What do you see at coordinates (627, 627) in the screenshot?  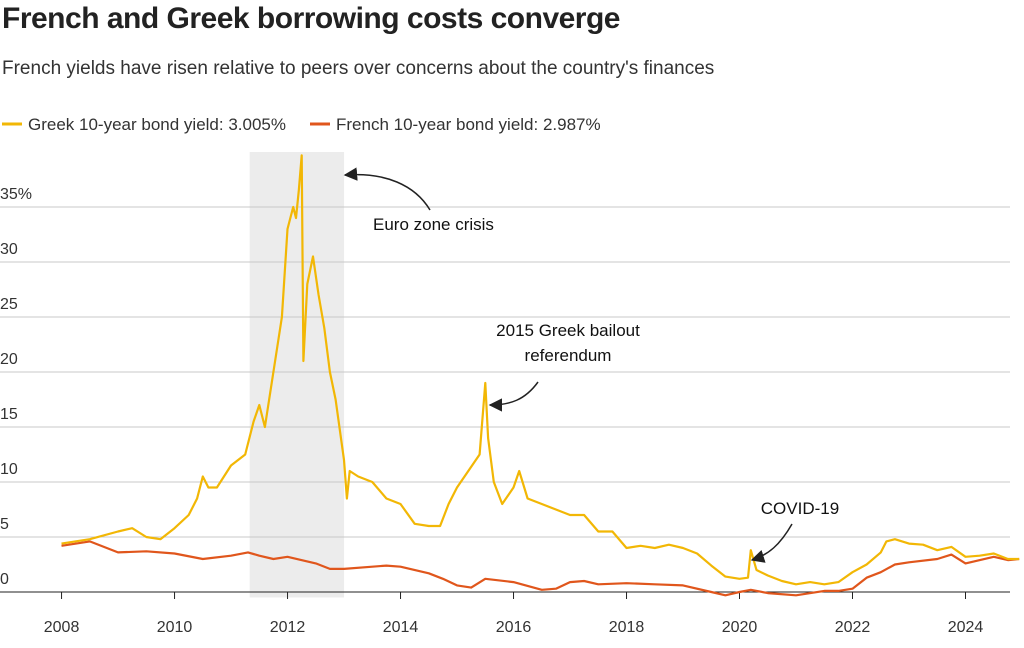 I see `x-tick-label: 2018` at bounding box center [627, 627].